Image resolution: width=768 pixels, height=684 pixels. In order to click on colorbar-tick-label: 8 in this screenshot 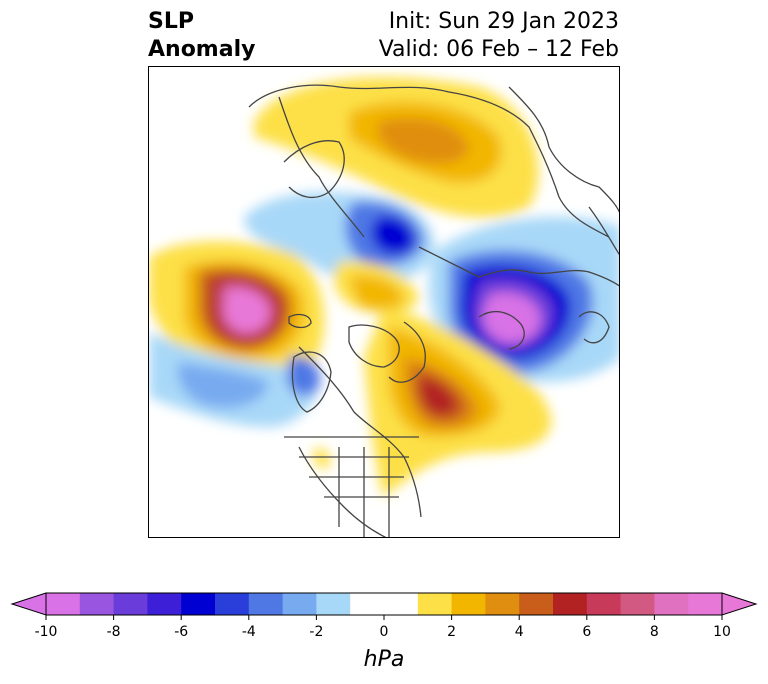, I will do `click(654, 632)`.